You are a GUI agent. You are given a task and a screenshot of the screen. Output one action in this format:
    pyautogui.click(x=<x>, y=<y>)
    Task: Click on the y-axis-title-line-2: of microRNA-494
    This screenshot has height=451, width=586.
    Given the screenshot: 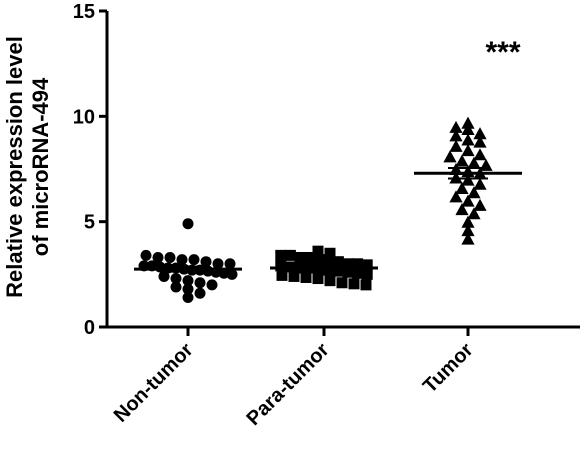 What is the action you would take?
    pyautogui.click(x=40, y=166)
    